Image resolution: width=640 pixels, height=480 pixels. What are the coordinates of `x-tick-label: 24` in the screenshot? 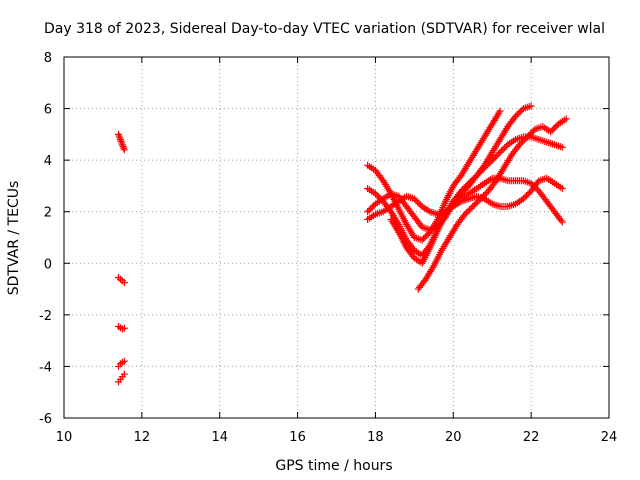 It's located at (609, 437).